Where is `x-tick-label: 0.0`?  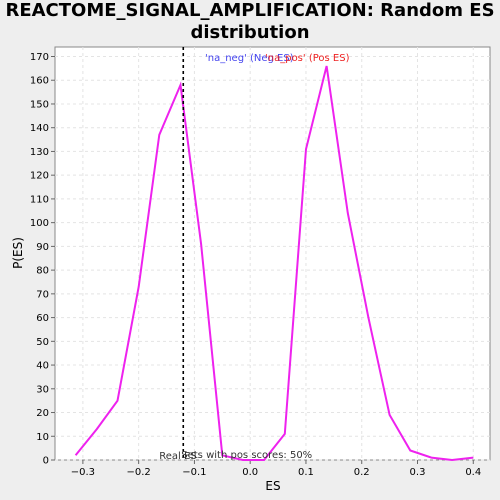 x-tick-label: 0.0 is located at coordinates (250, 472).